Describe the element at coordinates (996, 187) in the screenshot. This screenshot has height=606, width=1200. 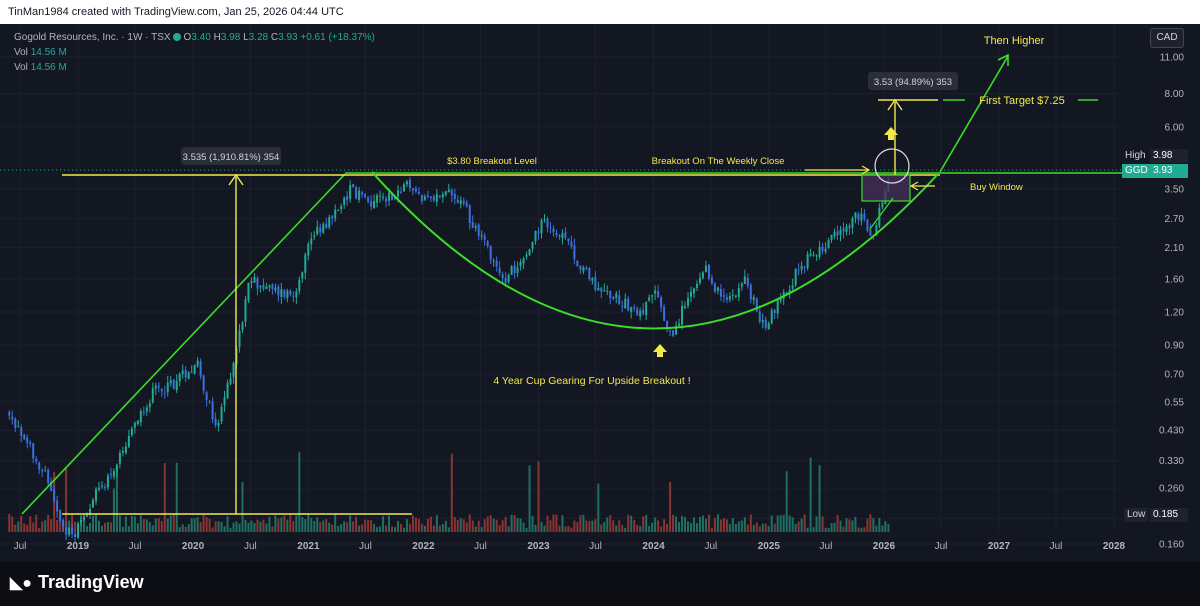
I see `buy-window-label: Buy Window` at that location.